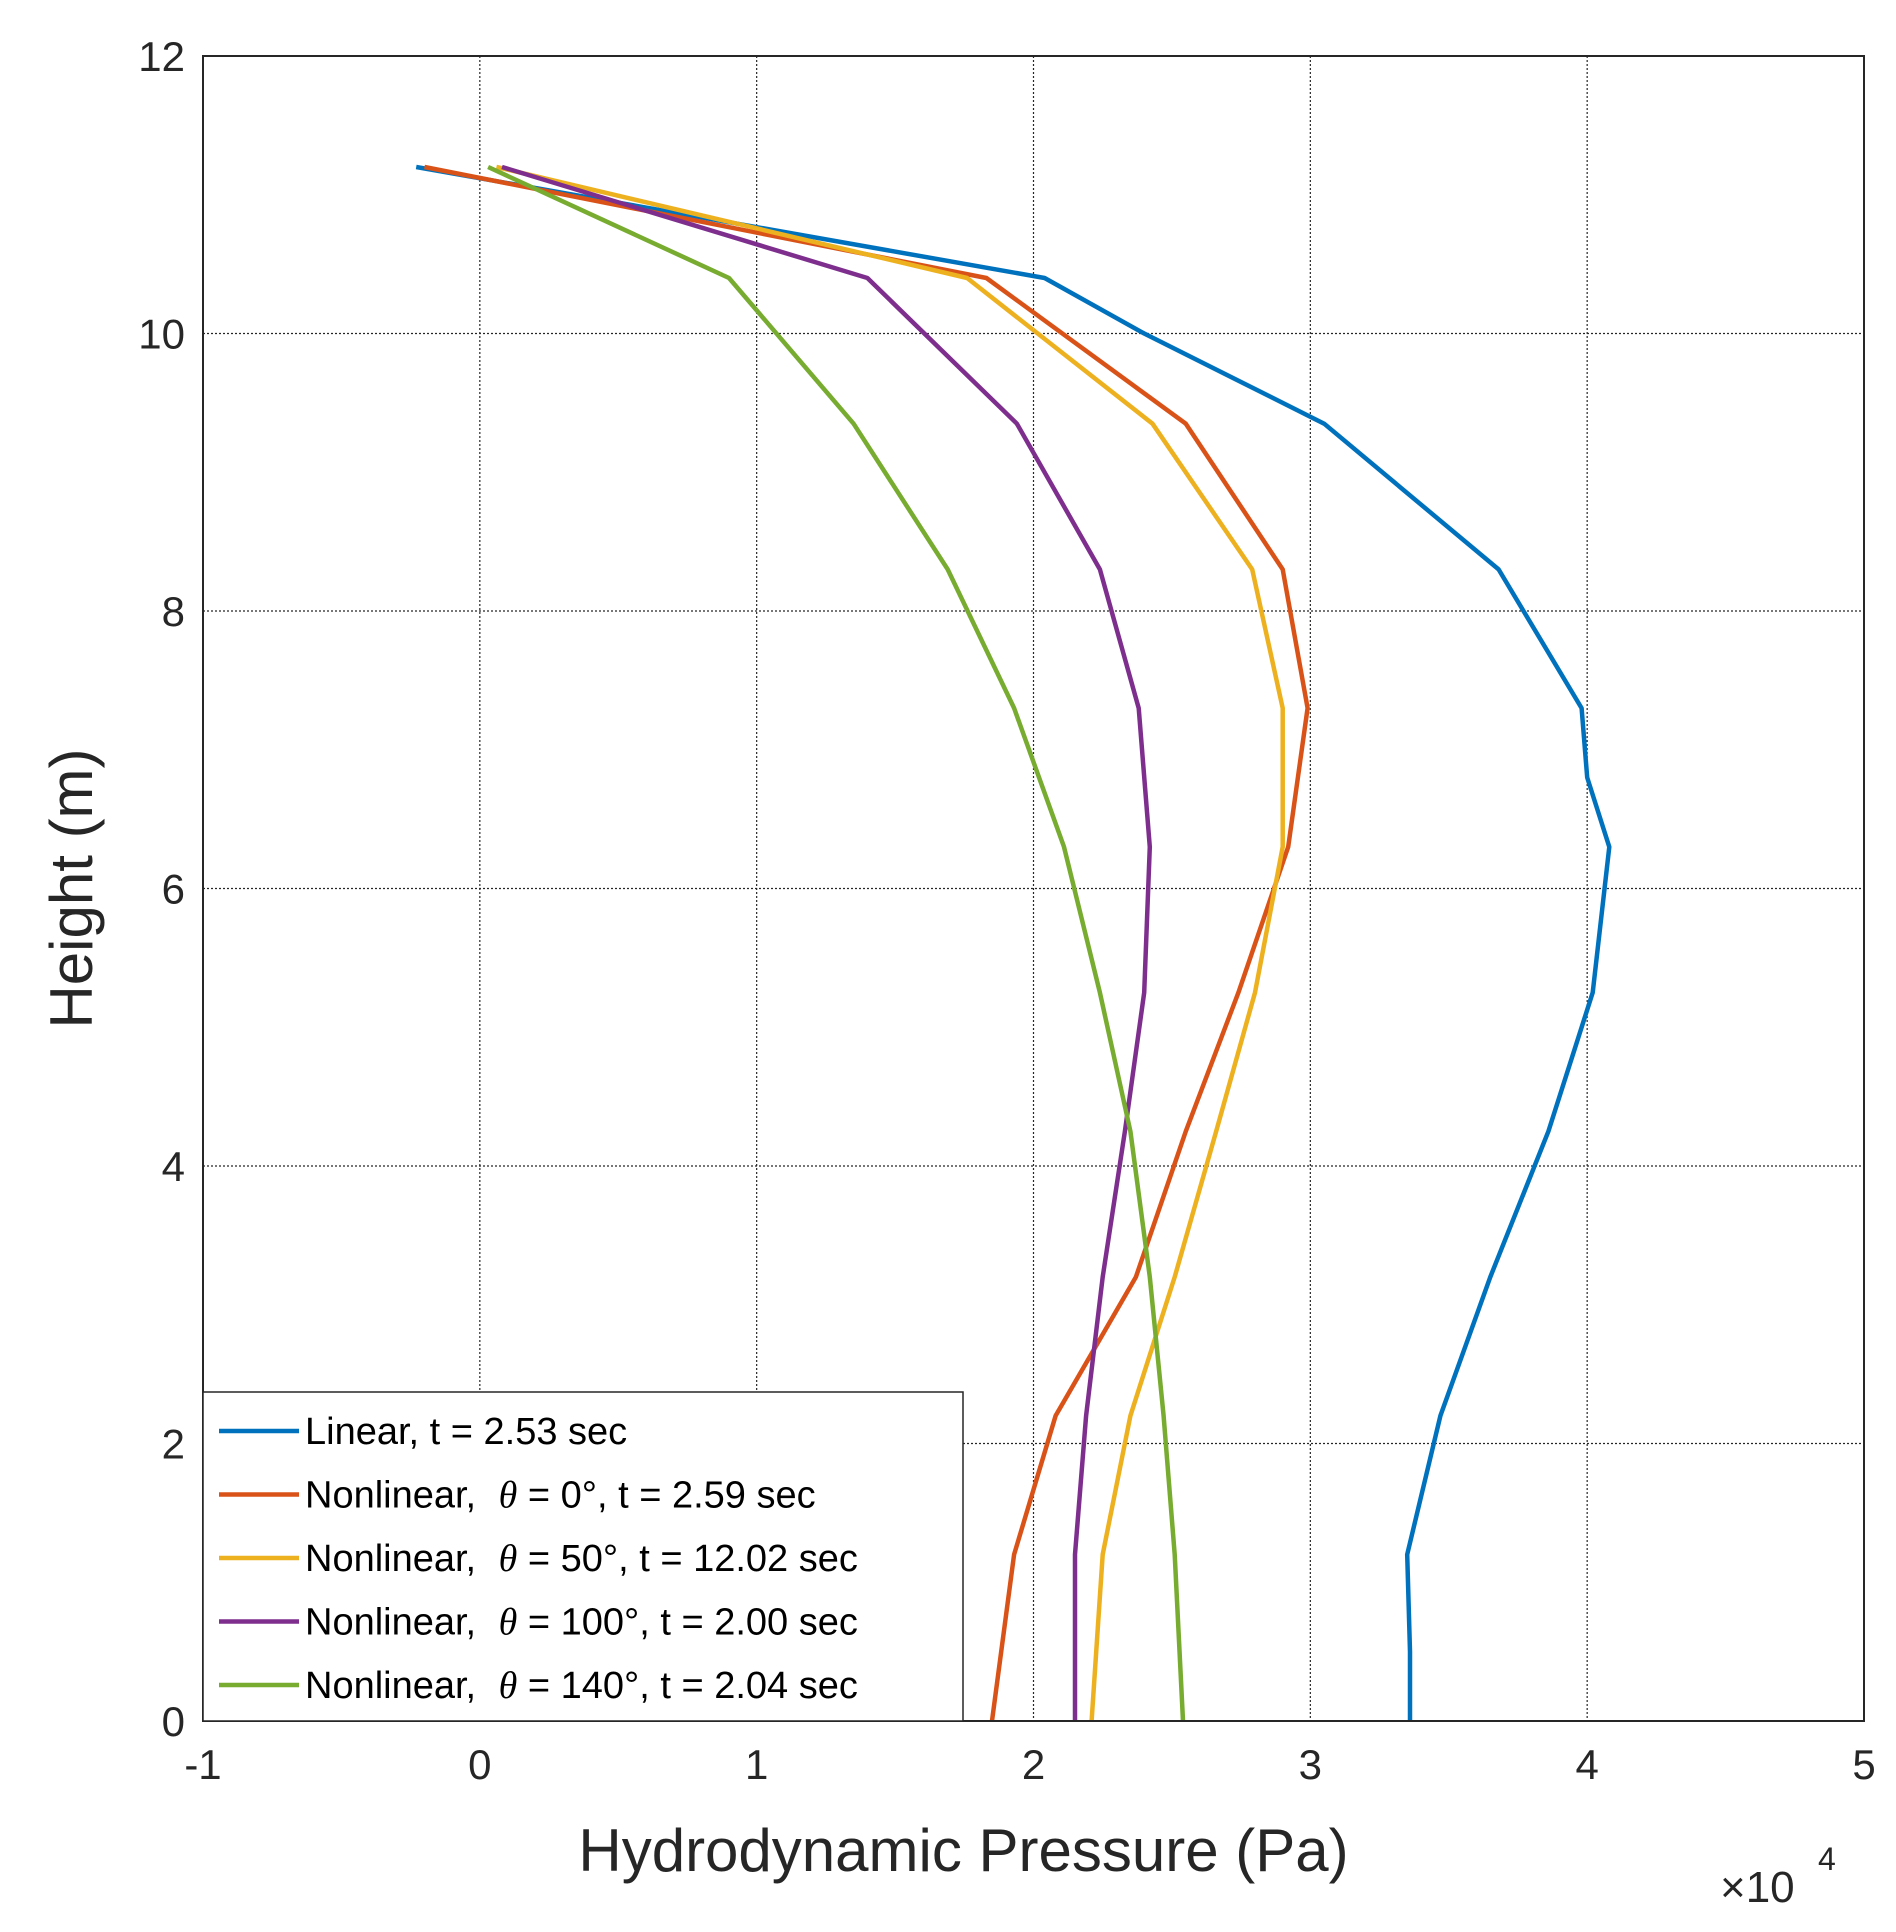 This screenshot has height=1932, width=1896. I want to click on legend-entry-suffix: = 100°, t = 2.00 sec, so click(687, 1623).